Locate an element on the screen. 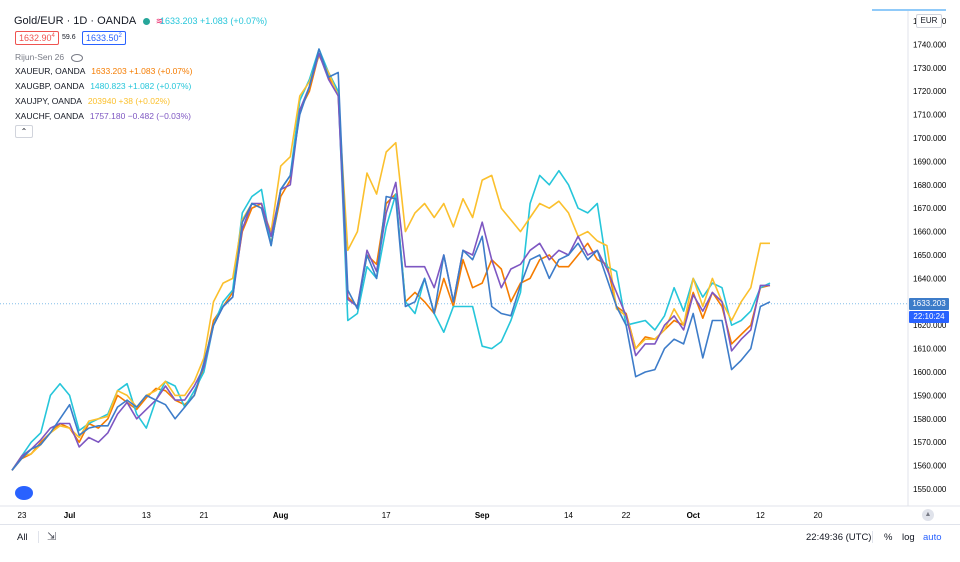 Image resolution: width=960 pixels, height=562 pixels. legend-symbol-name: XAUJPY, OANDA is located at coordinates (48, 101).